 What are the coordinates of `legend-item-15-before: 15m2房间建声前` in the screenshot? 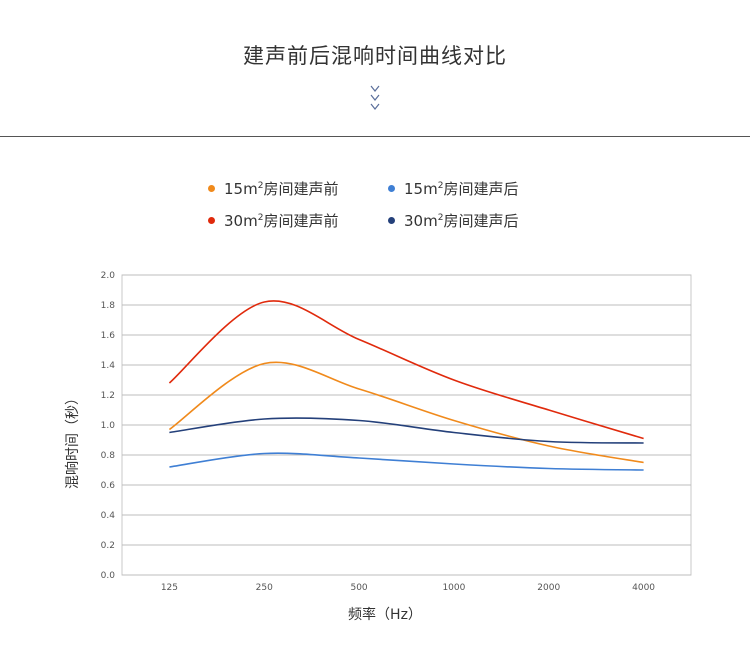 It's located at (273, 188).